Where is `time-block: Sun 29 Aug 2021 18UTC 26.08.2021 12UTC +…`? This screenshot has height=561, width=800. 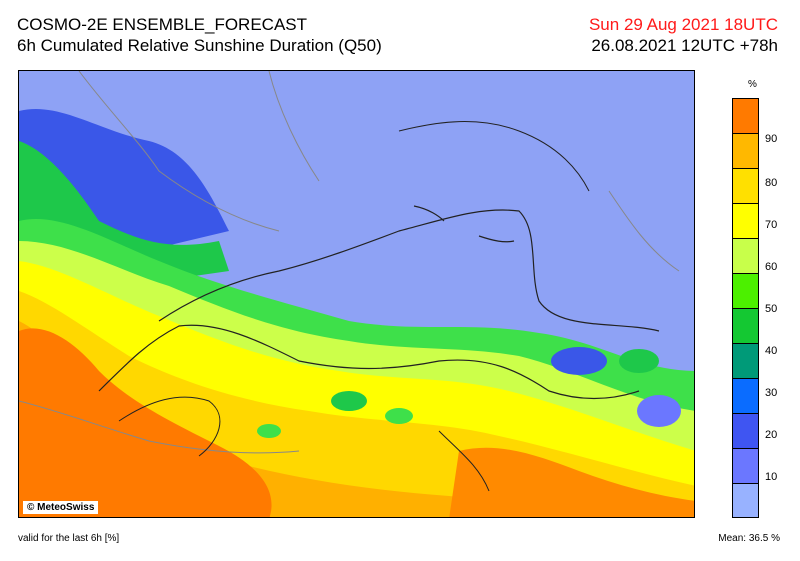 time-block: Sun 29 Aug 2021 18UTC 26.08.2021 12UTC +… is located at coordinates (683, 35).